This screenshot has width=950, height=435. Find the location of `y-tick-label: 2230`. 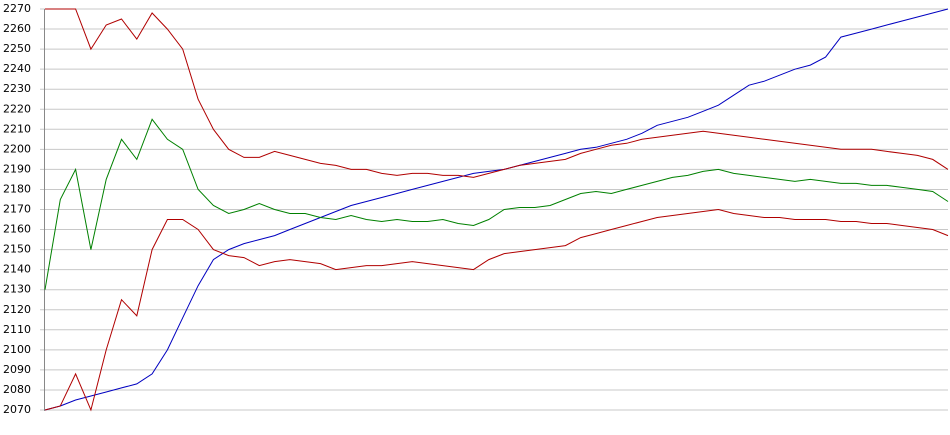

y-tick-label: 2230 is located at coordinates (17, 88).